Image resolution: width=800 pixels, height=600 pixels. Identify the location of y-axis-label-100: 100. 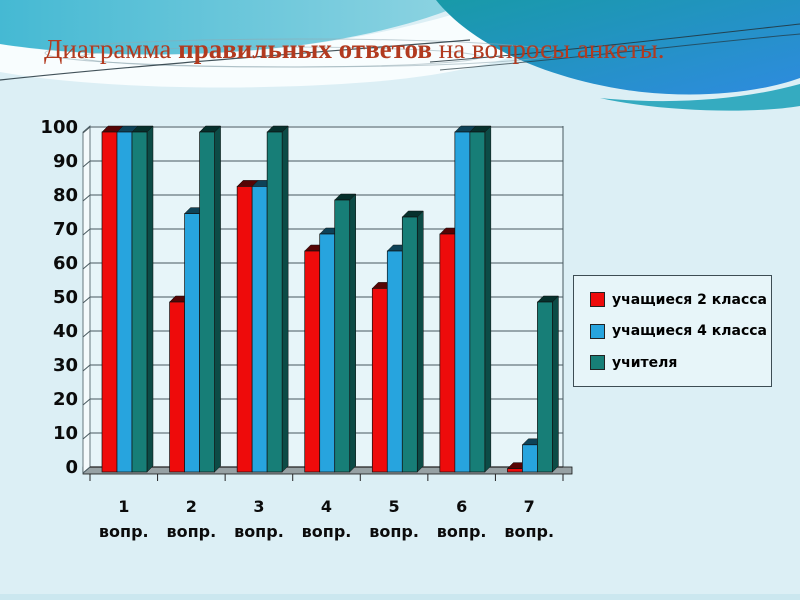
(59, 127).